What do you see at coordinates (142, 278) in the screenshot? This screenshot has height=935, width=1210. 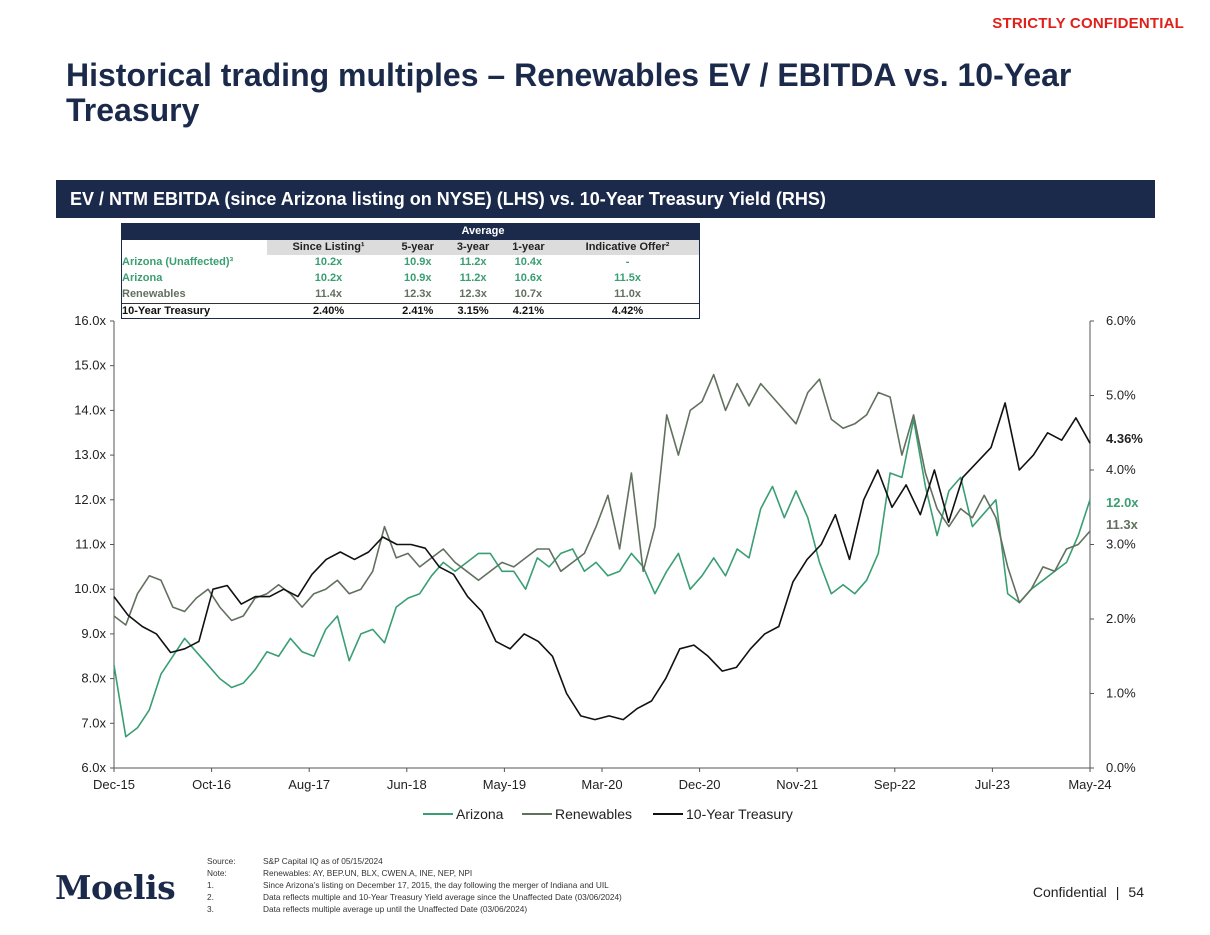 I see `row-label: Arizona` at bounding box center [142, 278].